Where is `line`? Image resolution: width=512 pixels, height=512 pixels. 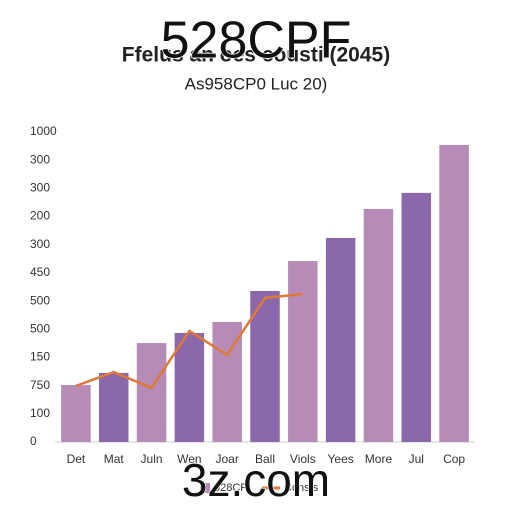 line is located at coordinates (189, 341).